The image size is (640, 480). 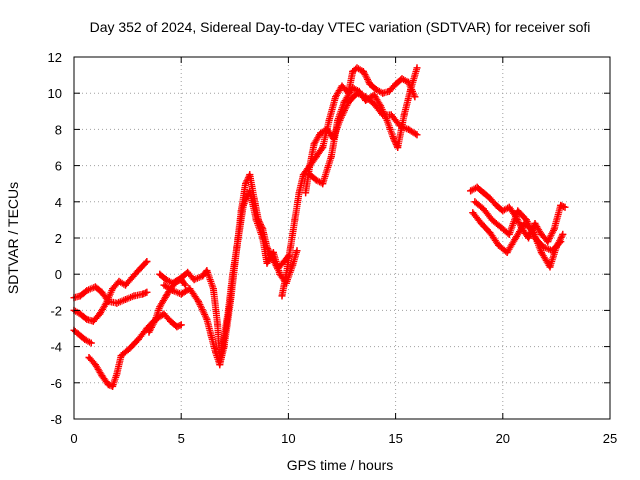 I want to click on y-axis-label: SDTVAR / TECUs, so click(x=13, y=238).